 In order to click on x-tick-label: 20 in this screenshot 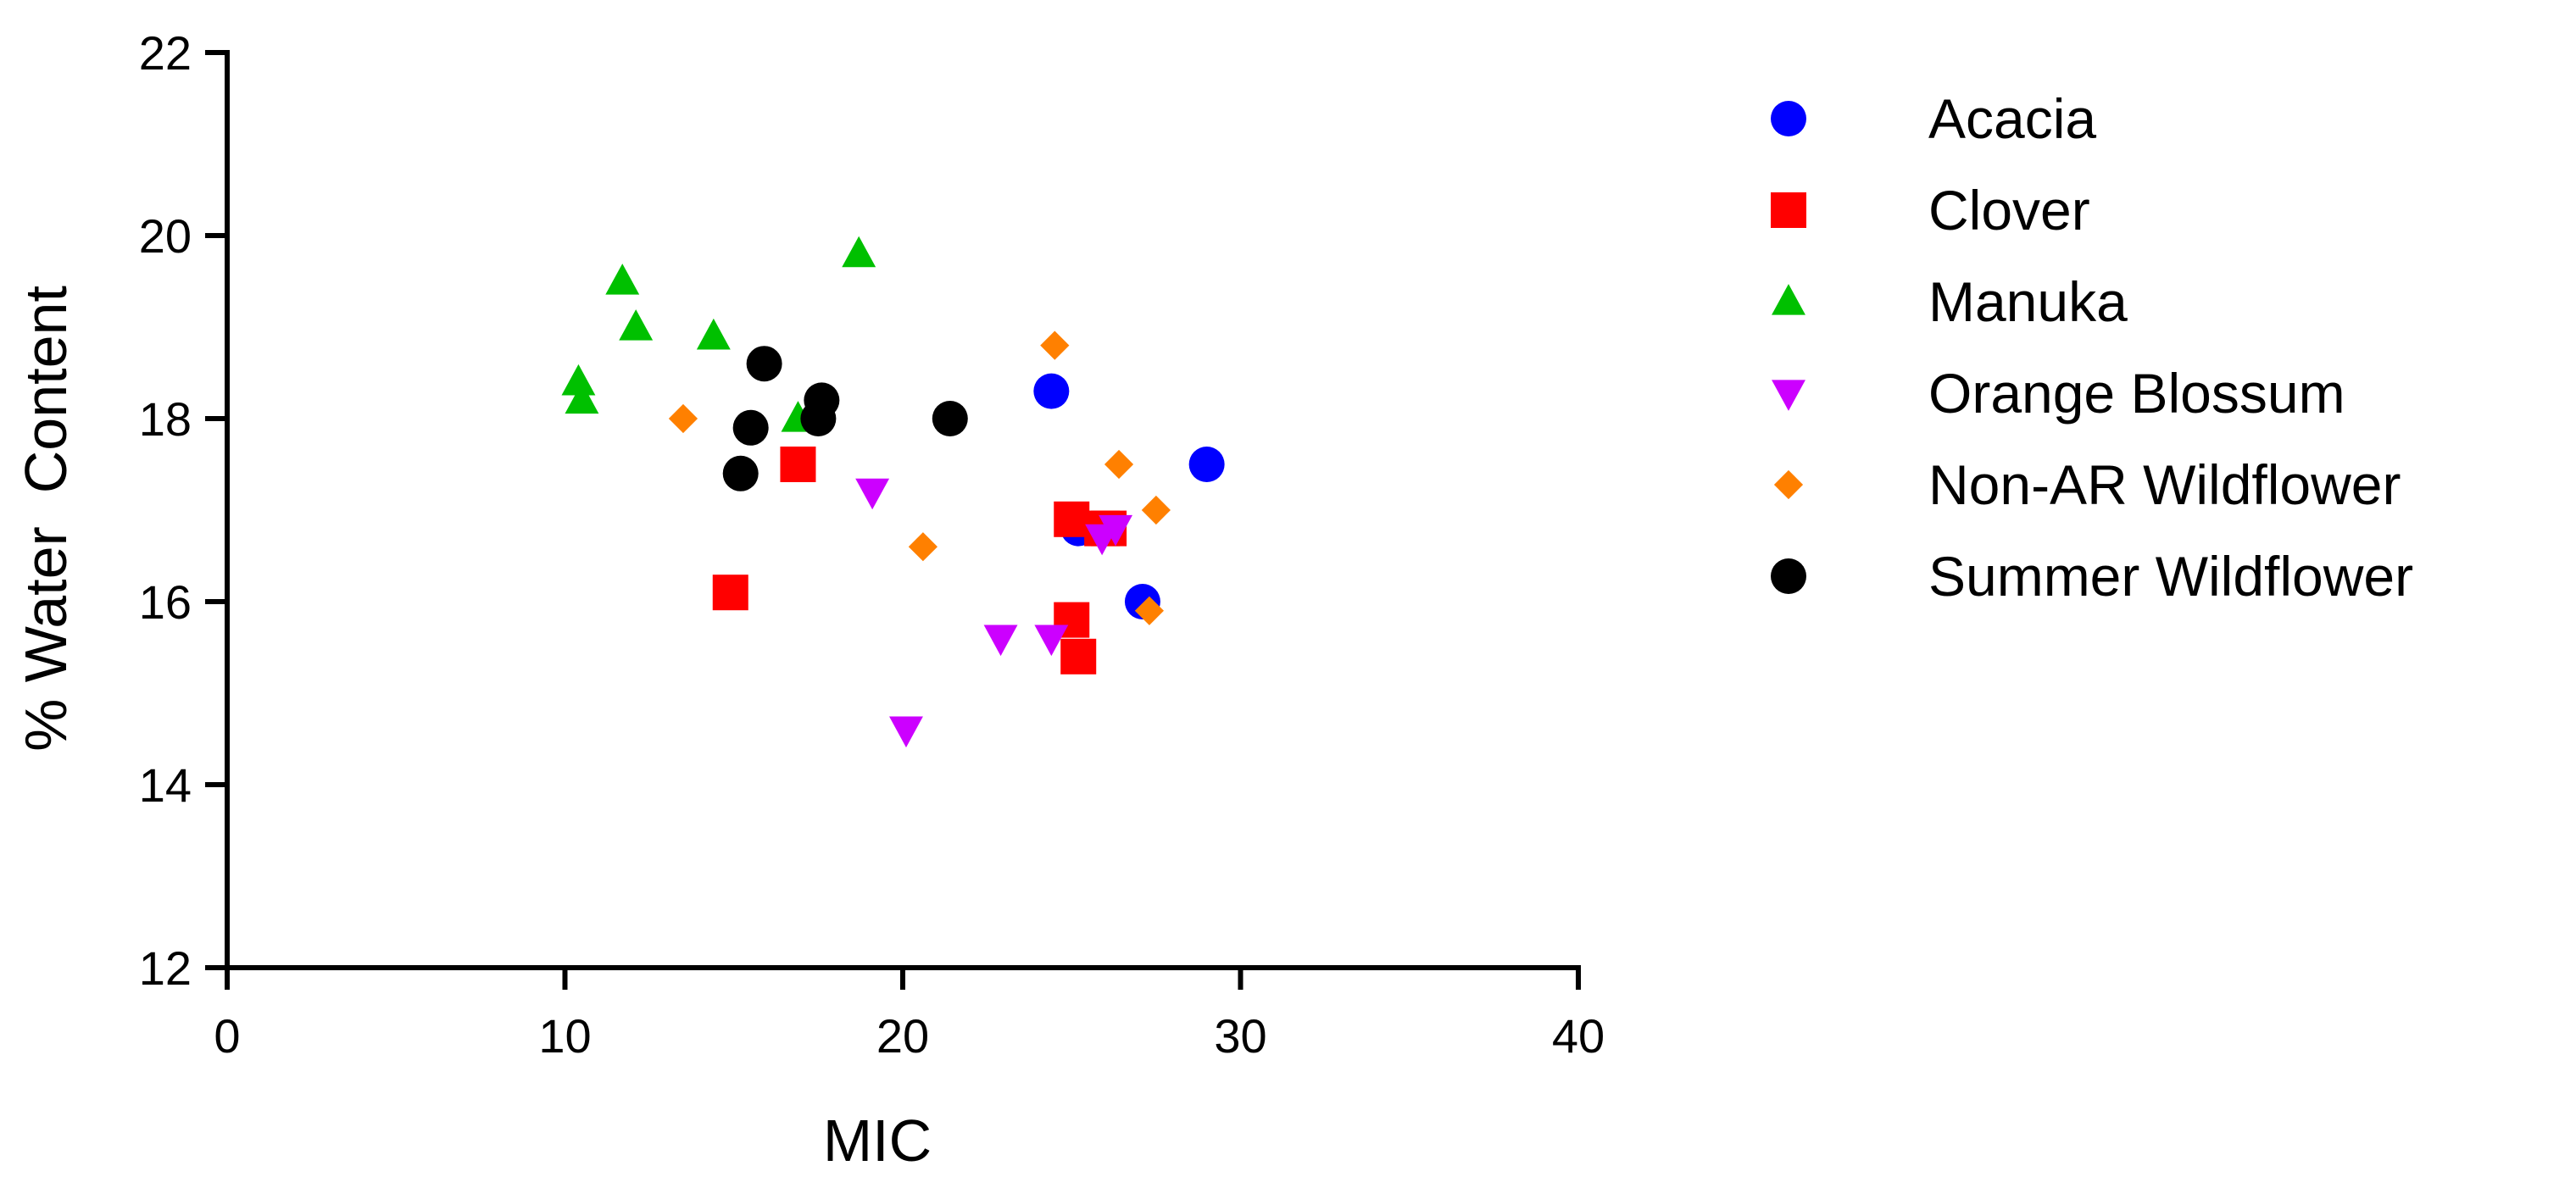, I will do `click(902, 1036)`.